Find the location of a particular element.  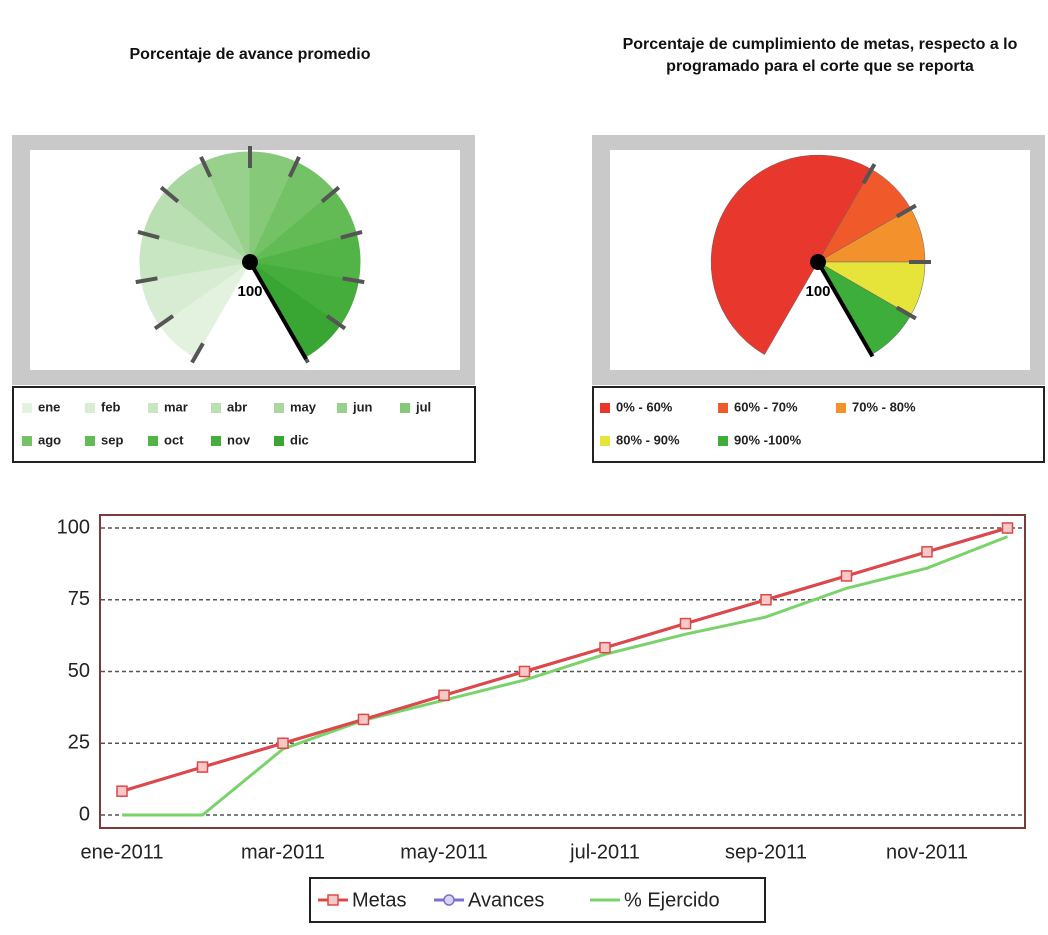

legend-label: 60% - 70% is located at coordinates (766, 406).